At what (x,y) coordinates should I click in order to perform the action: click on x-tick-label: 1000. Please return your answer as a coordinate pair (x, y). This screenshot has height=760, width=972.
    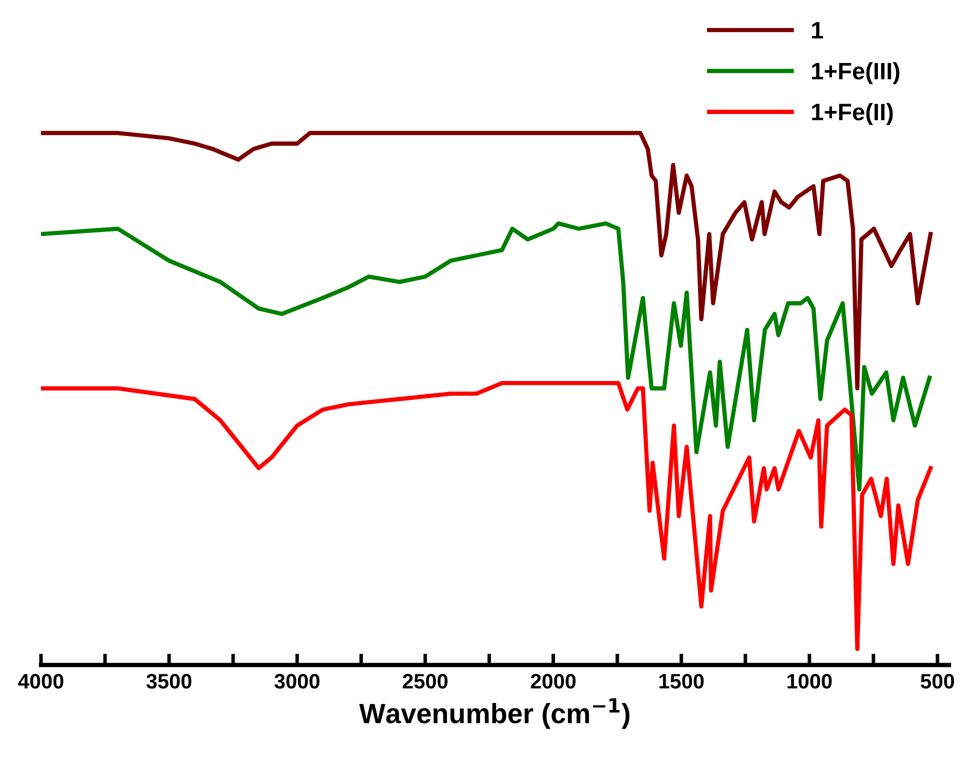
    Looking at the image, I should click on (810, 681).